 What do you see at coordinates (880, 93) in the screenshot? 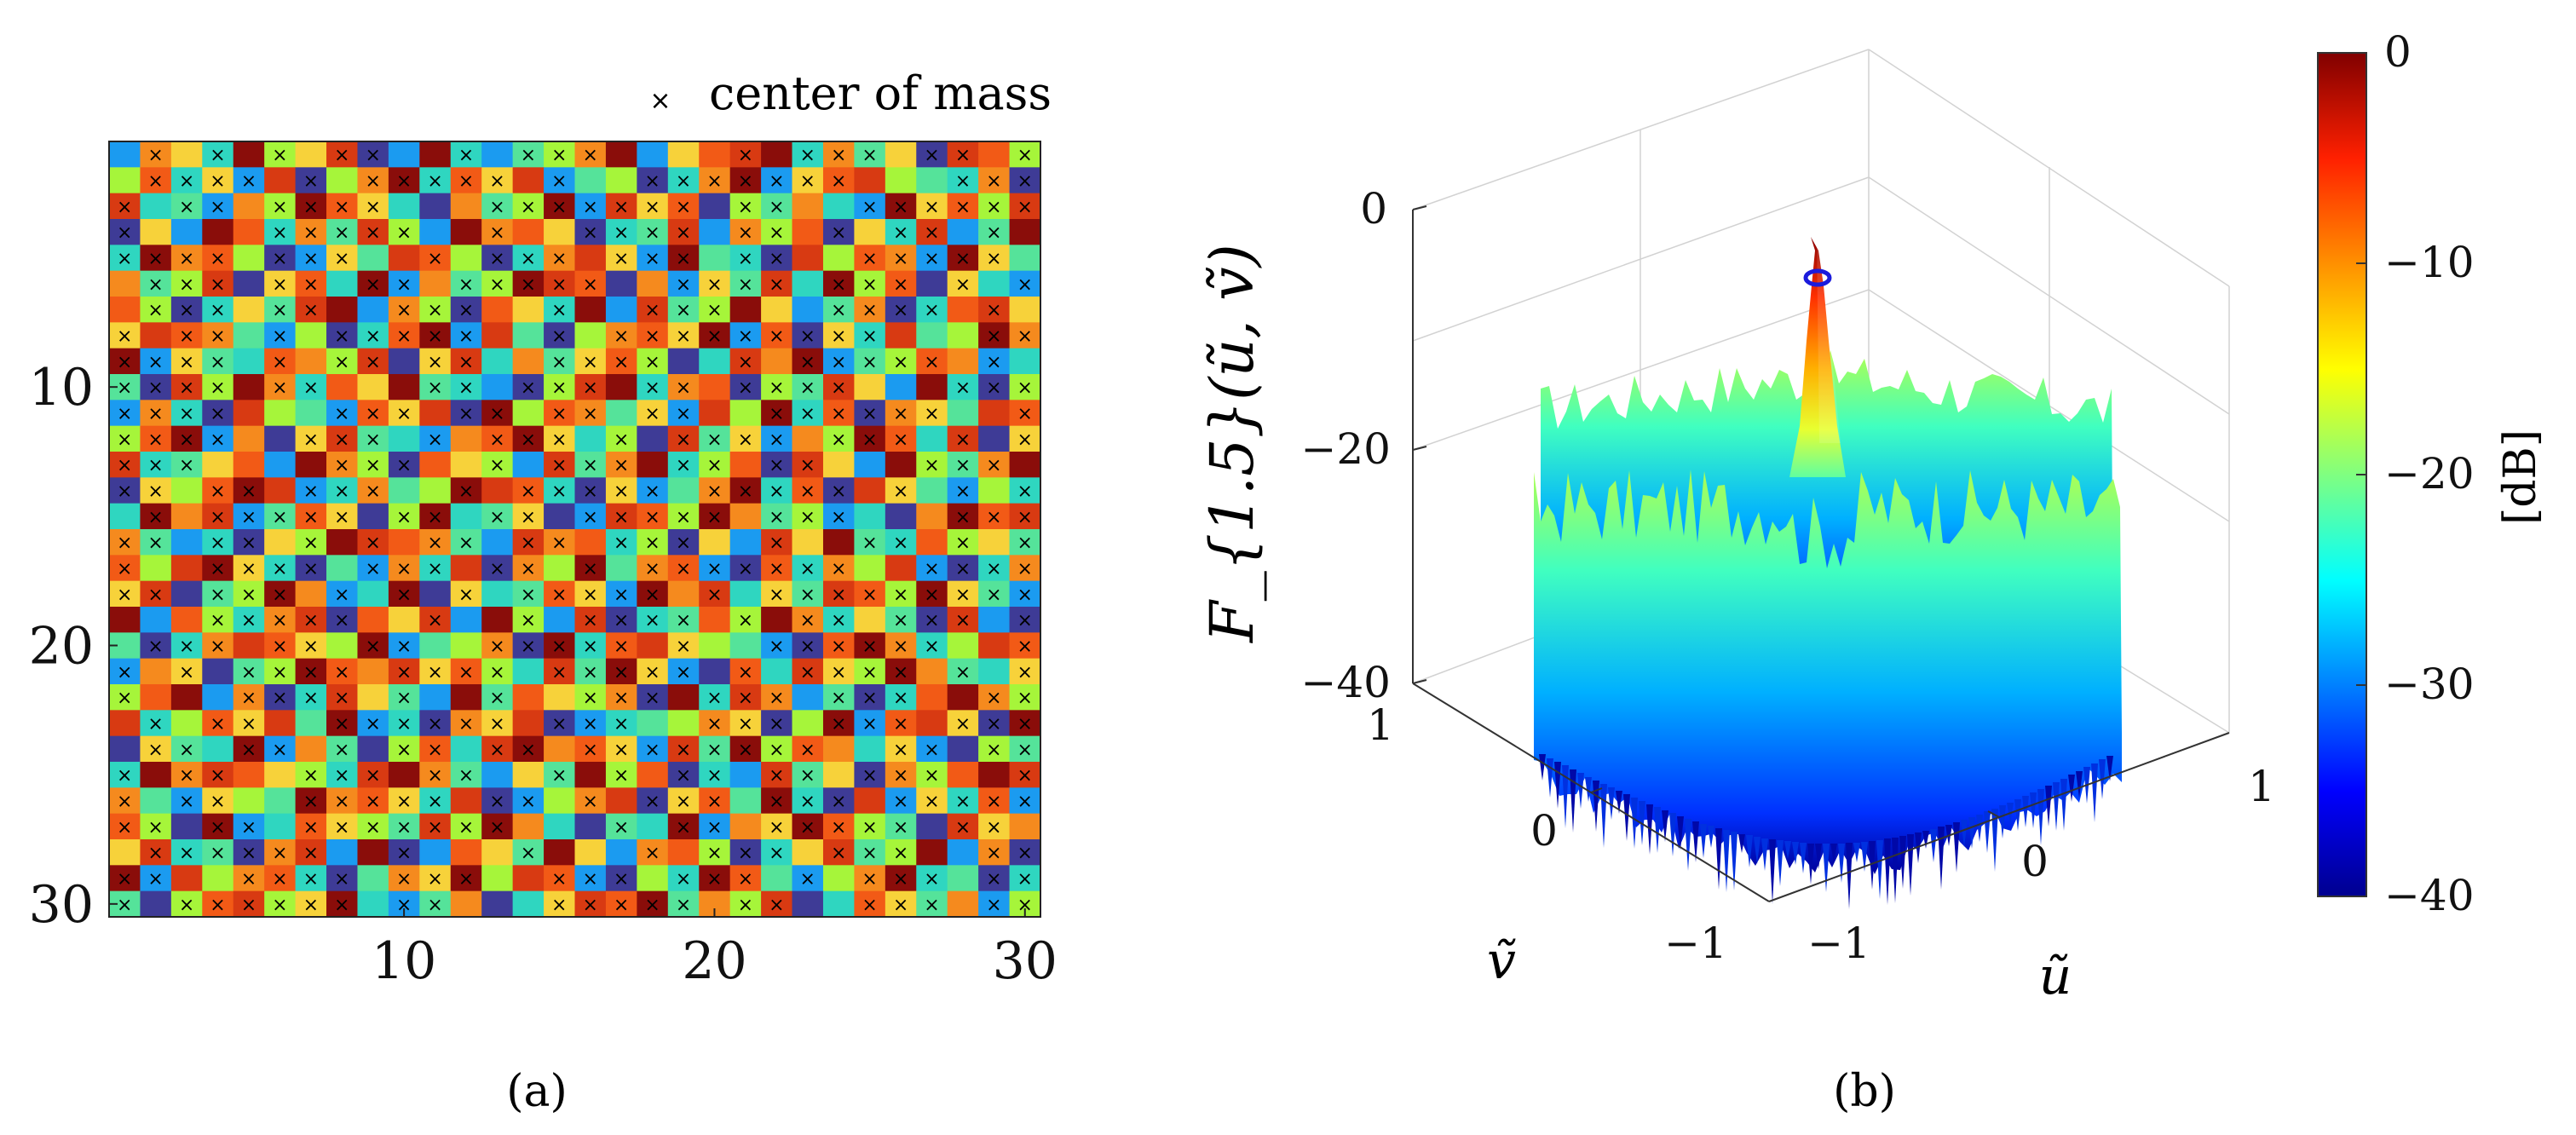
I see `legend-label: center of mass` at bounding box center [880, 93].